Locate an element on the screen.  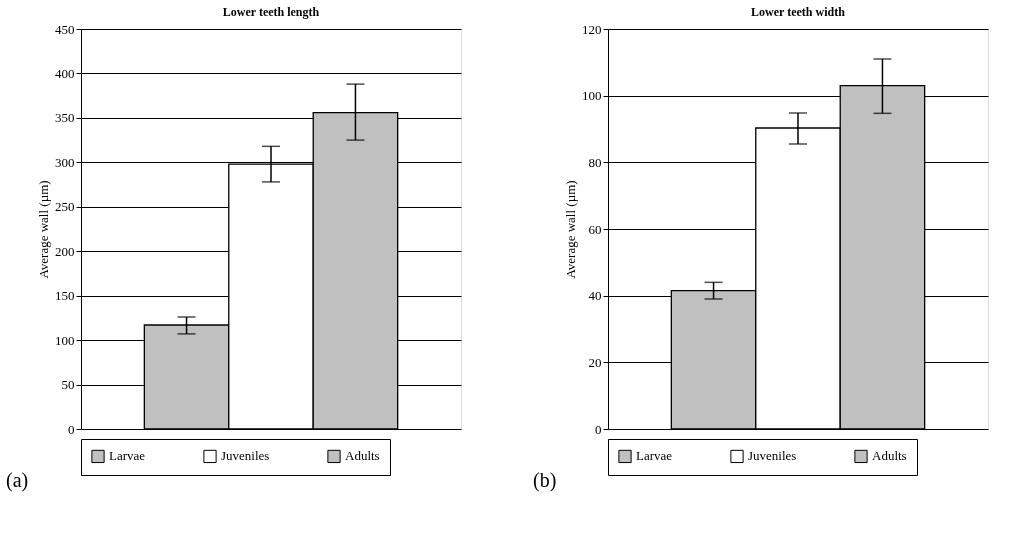
y-tick-label: 350 is located at coordinates (65, 118).